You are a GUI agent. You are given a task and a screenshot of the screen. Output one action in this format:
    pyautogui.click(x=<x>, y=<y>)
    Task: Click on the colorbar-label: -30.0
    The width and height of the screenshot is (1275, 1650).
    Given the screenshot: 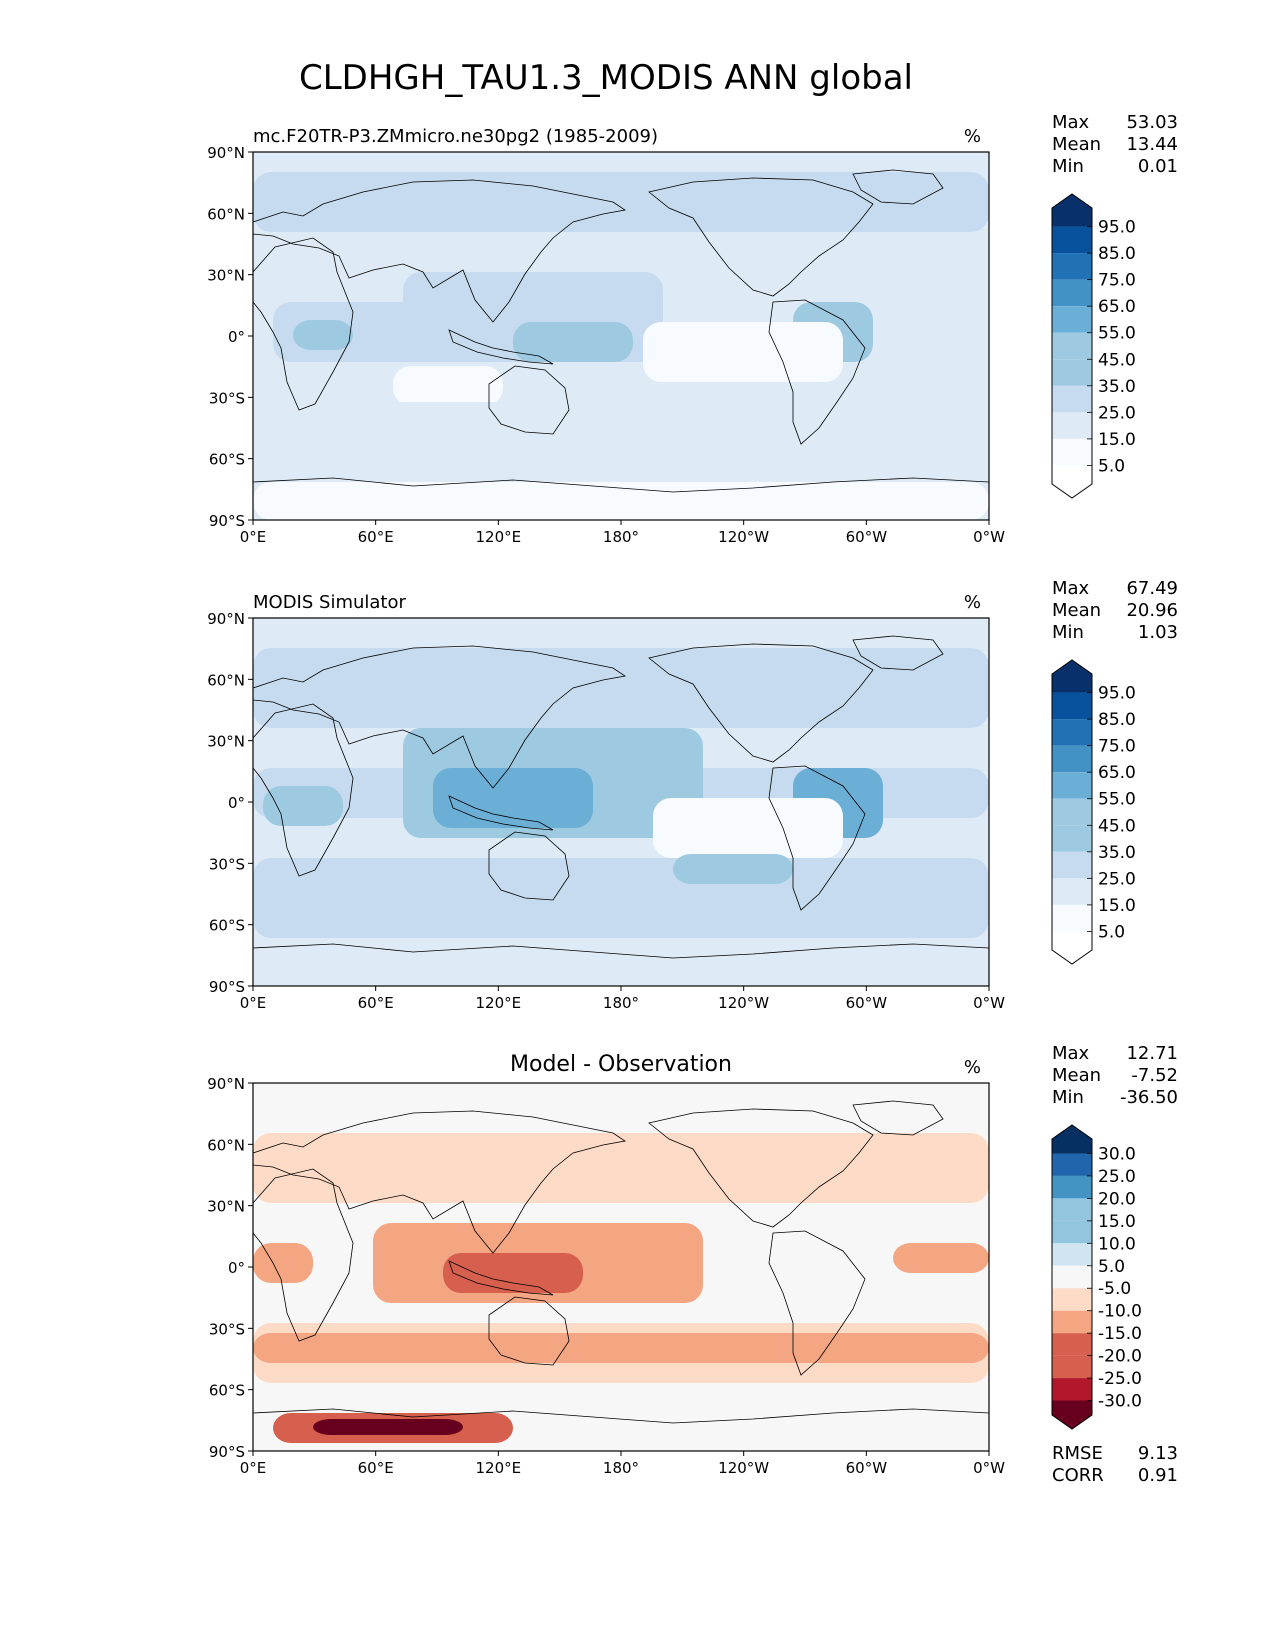 What is the action you would take?
    pyautogui.click(x=1120, y=1402)
    